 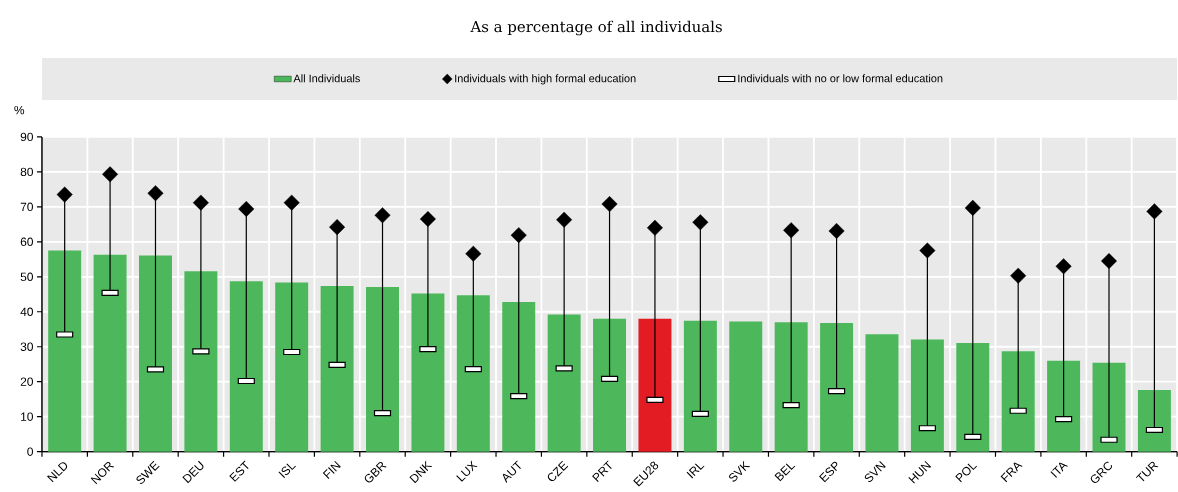 What do you see at coordinates (596, 28) in the screenshot?
I see `chart-title: As a percentage of all individuals` at bounding box center [596, 28].